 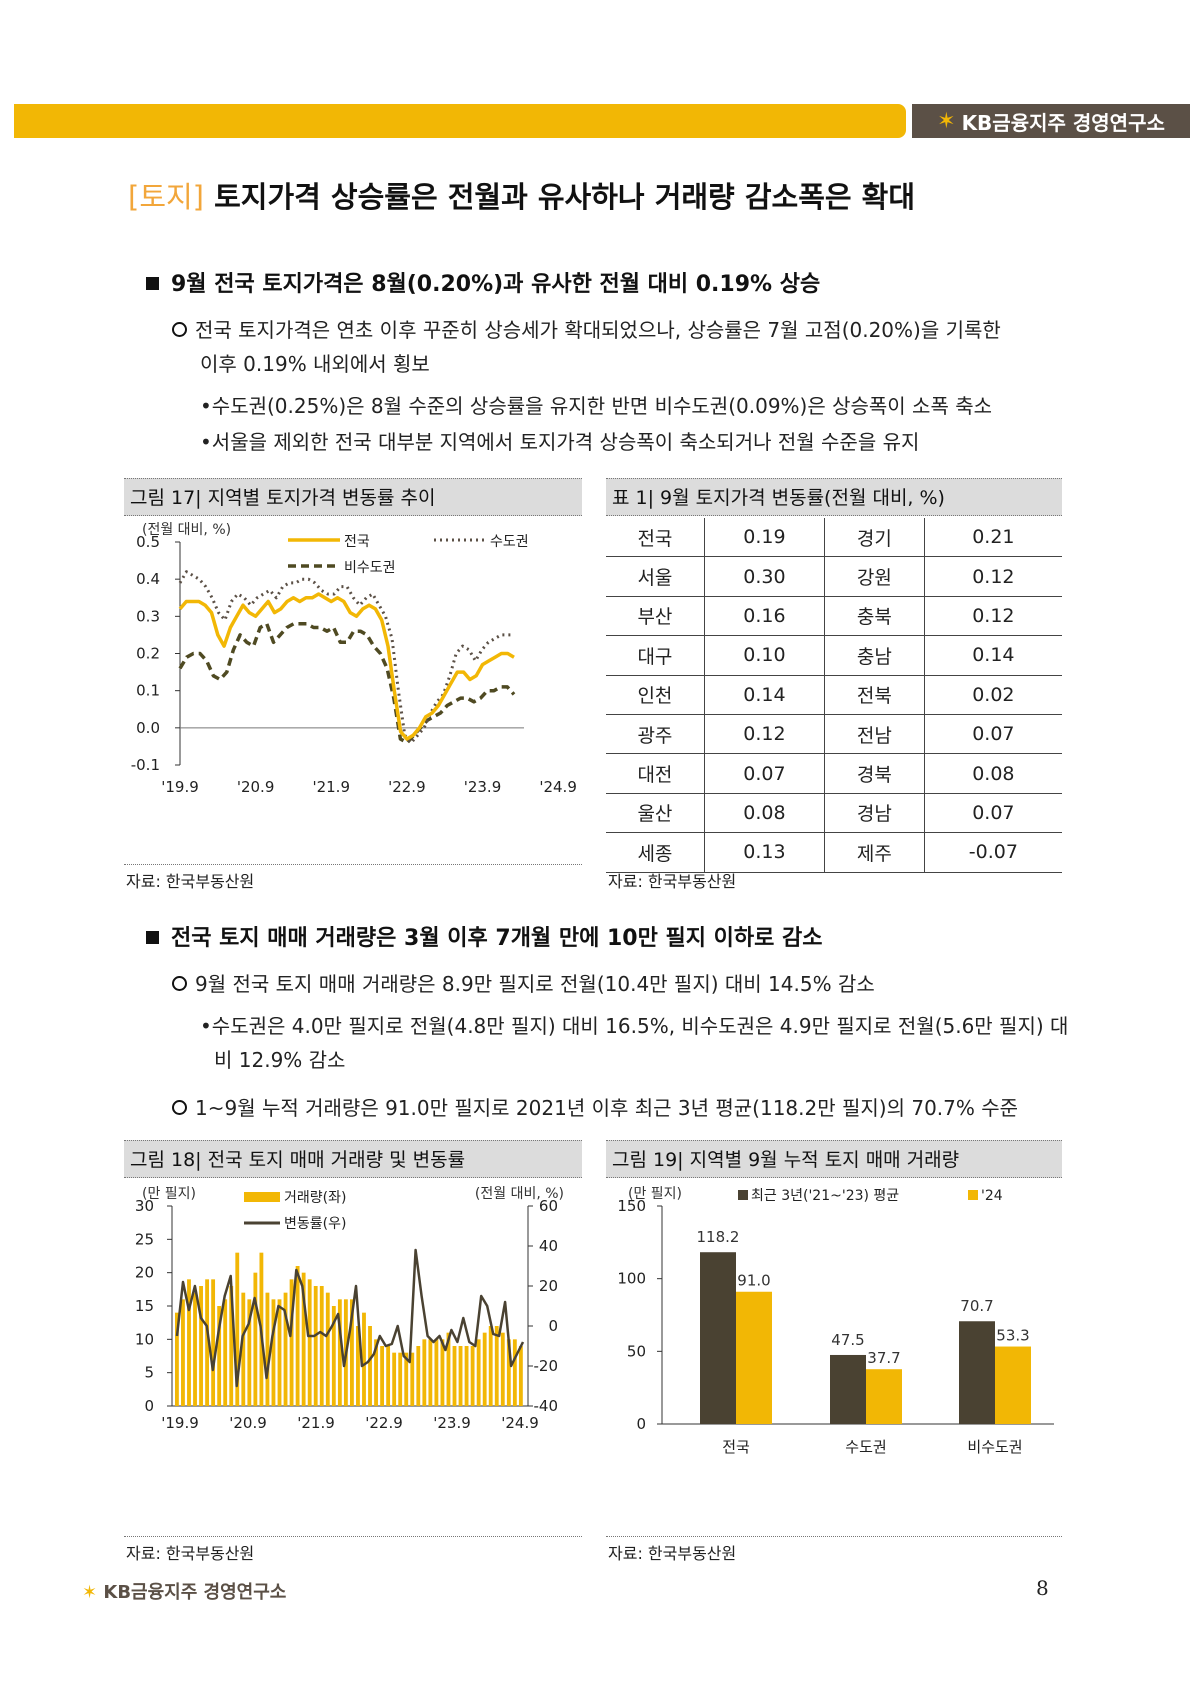 What do you see at coordinates (631, 1279) in the screenshot?
I see `y-tick-label: 100` at bounding box center [631, 1279].